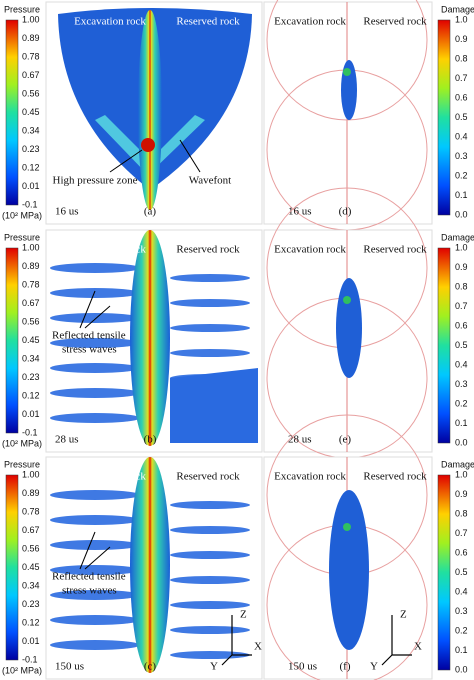  I want to click on tick-label: 0.23, so click(31, 604).